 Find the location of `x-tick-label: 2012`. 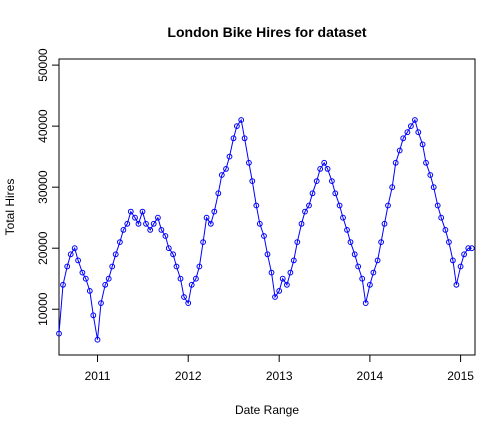

x-tick-label: 2012 is located at coordinates (188, 376).